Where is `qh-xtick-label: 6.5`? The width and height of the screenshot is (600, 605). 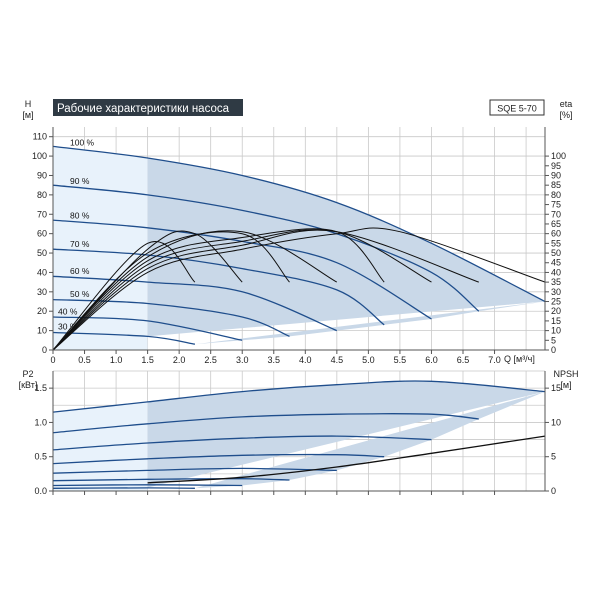
qh-xtick-label: 6.5 is located at coordinates (463, 360).